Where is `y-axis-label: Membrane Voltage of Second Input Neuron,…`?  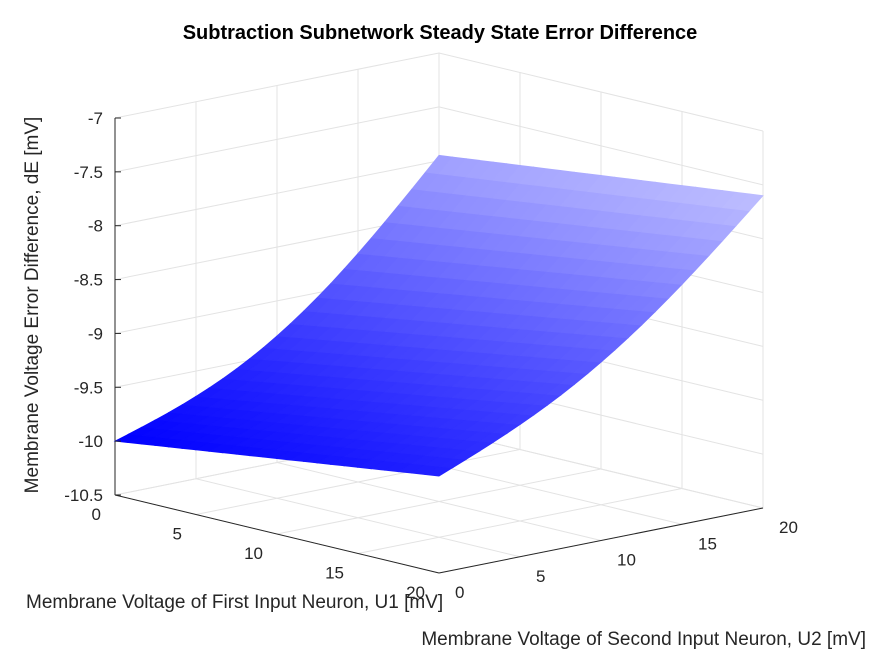 y-axis-label: Membrane Voltage of Second Input Neuron,… is located at coordinates (643, 639).